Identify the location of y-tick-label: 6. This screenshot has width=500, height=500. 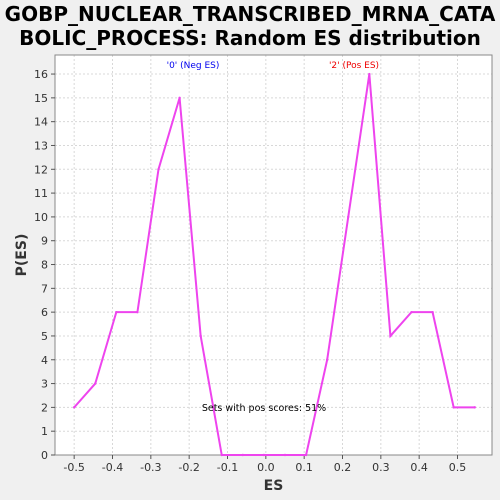
(44, 312).